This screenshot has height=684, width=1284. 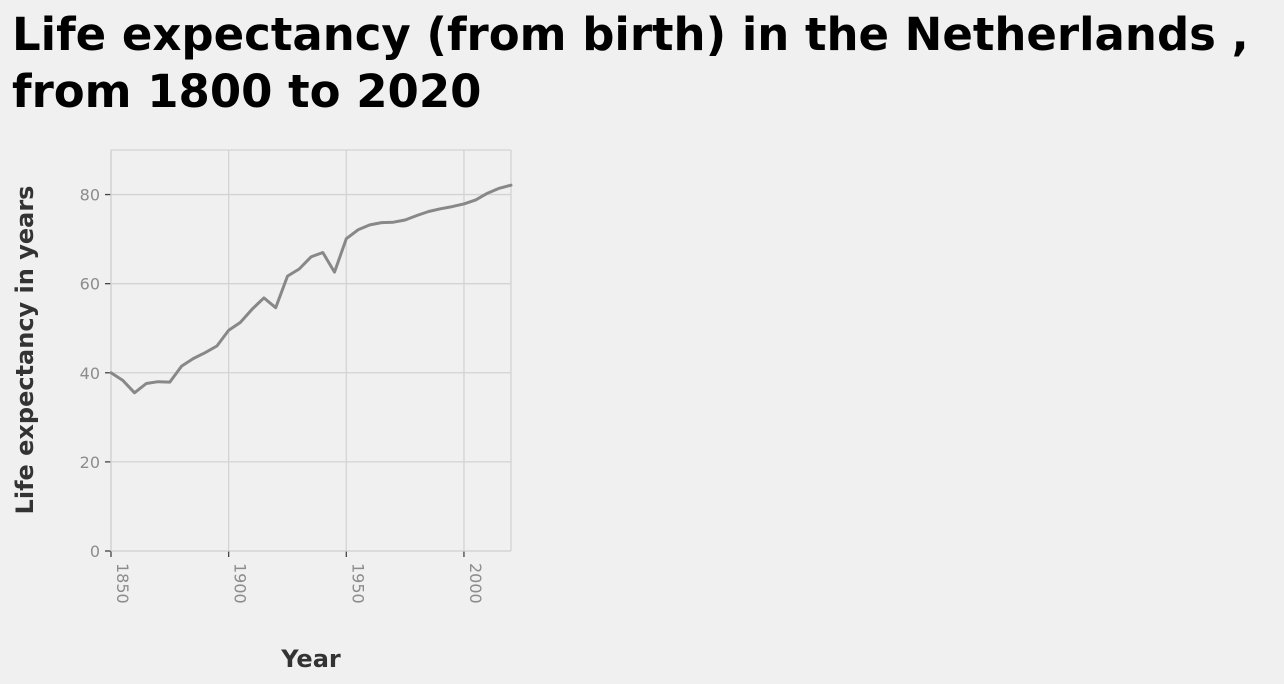 What do you see at coordinates (90, 284) in the screenshot?
I see `y-tick-label: 60` at bounding box center [90, 284].